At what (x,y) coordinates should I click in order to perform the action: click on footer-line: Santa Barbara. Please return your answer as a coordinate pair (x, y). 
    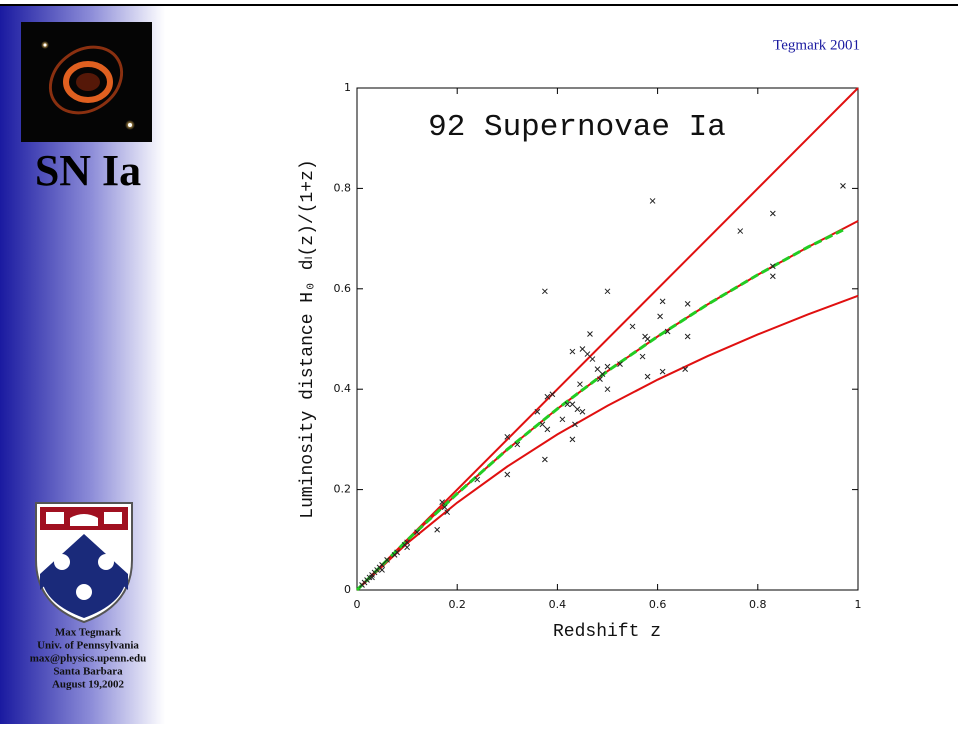
    Looking at the image, I should click on (88, 672).